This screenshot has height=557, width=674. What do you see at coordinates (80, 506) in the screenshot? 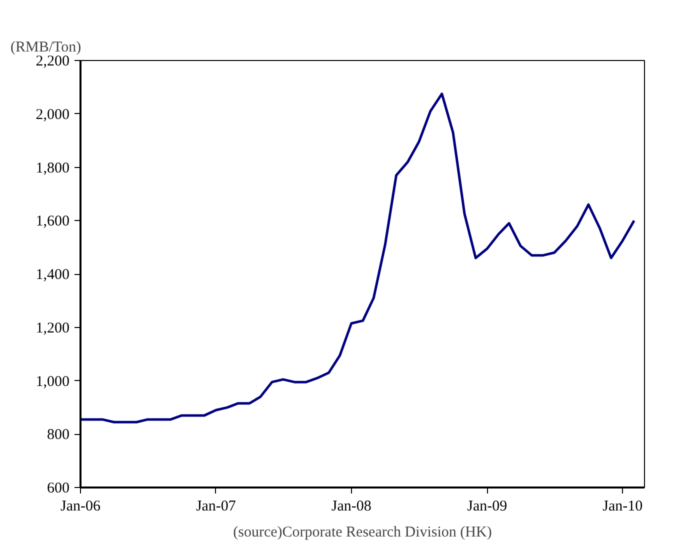
I see `x-tick-label: Jan-06` at bounding box center [80, 506].